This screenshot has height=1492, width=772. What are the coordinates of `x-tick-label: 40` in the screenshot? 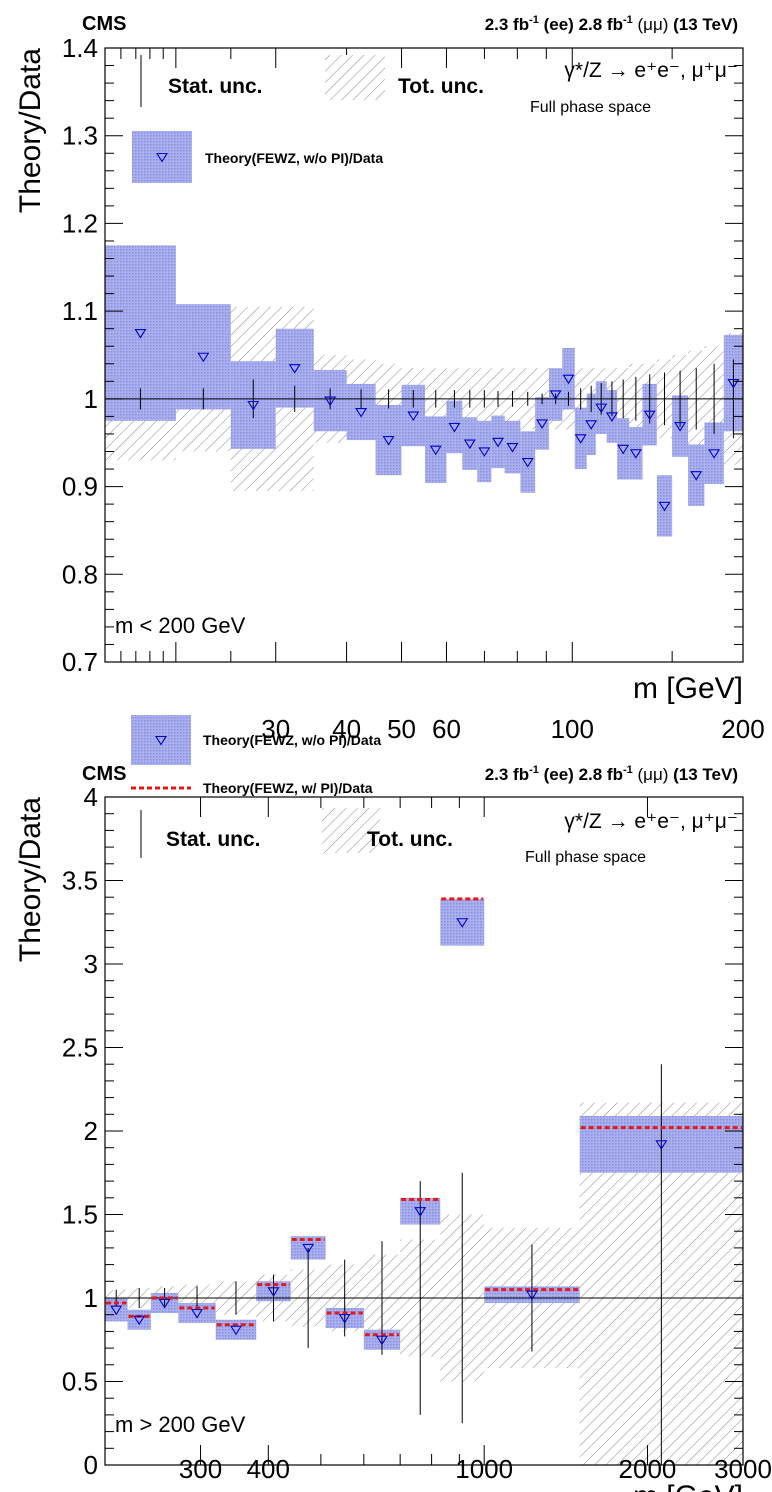 It's located at (346, 729).